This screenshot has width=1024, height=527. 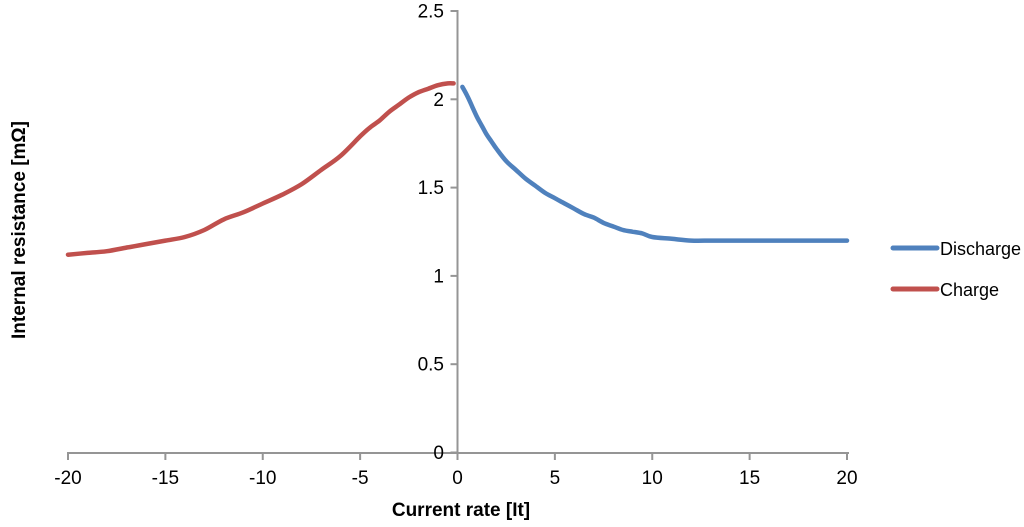 I want to click on x-tick-label: 0, so click(x=457, y=478).